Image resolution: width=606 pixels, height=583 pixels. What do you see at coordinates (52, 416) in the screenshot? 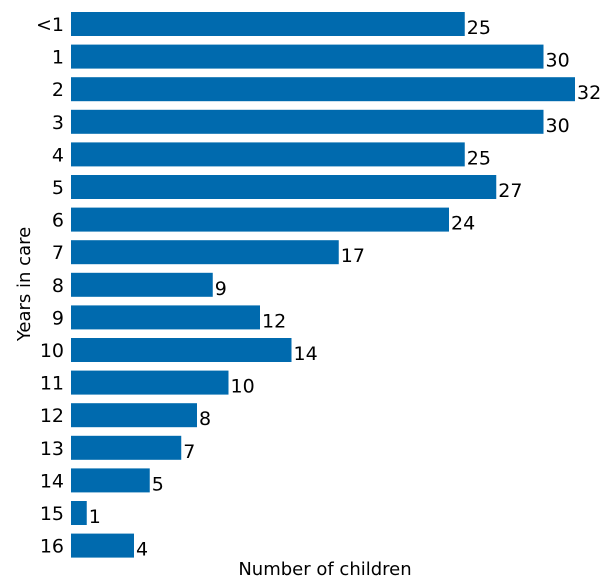
I see `category-label: 12` at bounding box center [52, 416].